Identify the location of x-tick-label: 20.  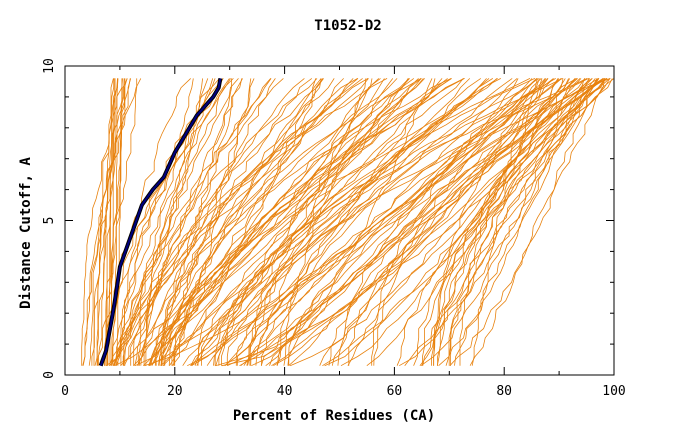
(175, 391).